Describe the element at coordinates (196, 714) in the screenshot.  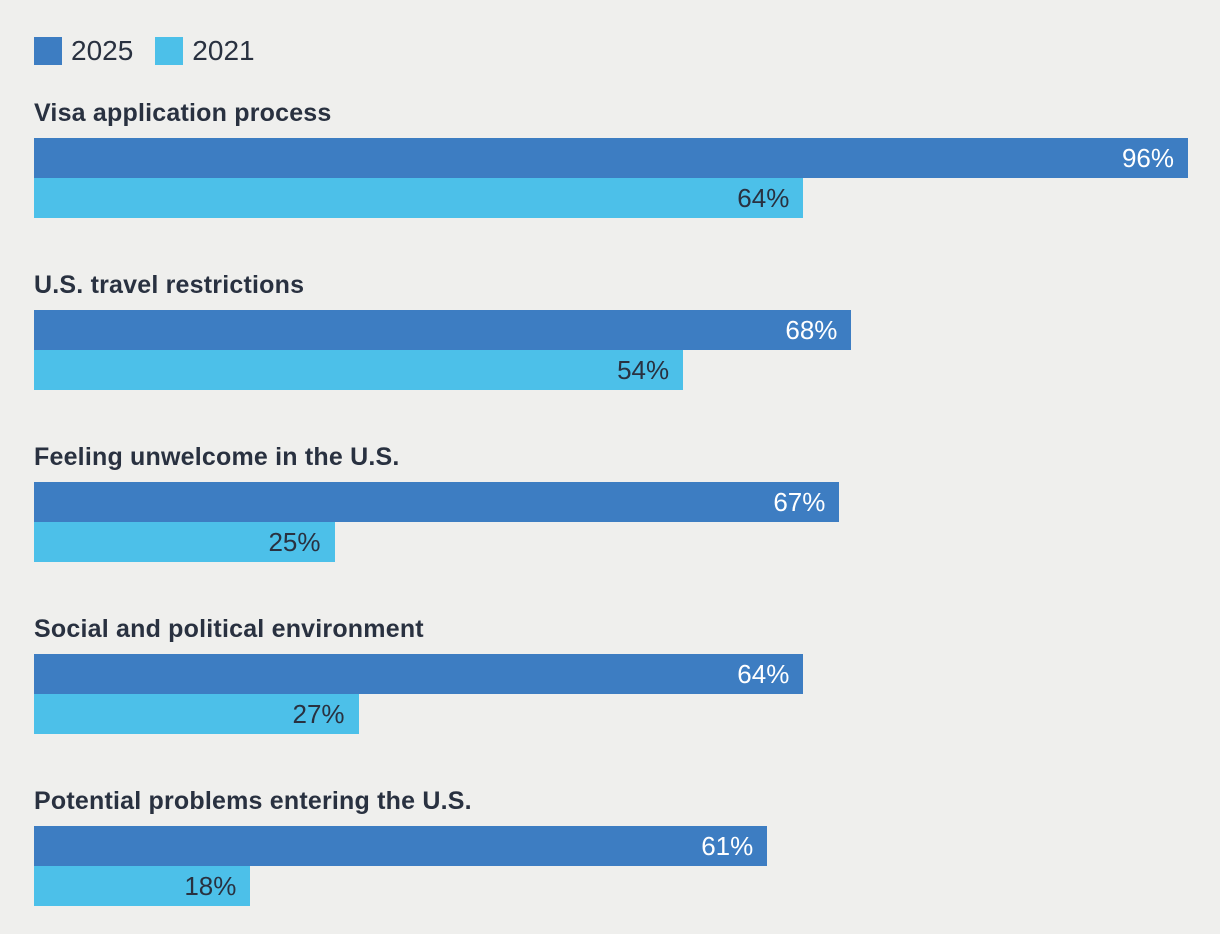
I see `bar: 27%` at that location.